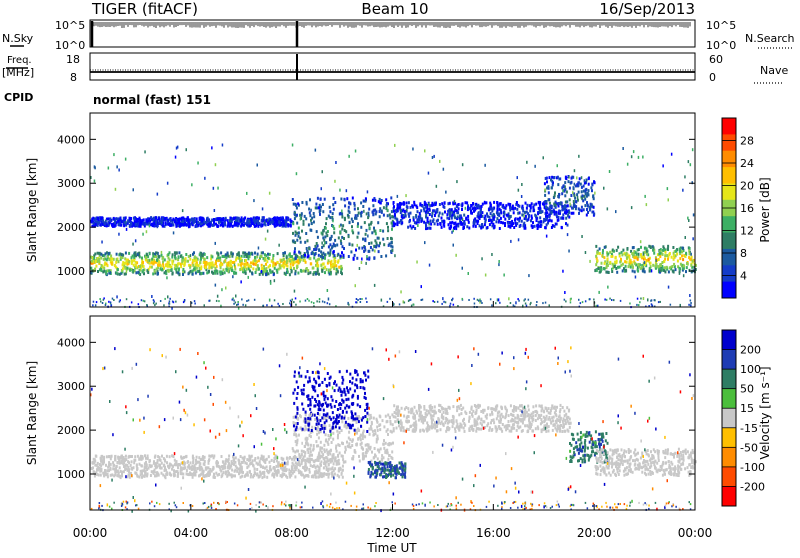 The image size is (800, 558). What do you see at coordinates (392, 66) in the screenshot?
I see `freq-panel` at bounding box center [392, 66].